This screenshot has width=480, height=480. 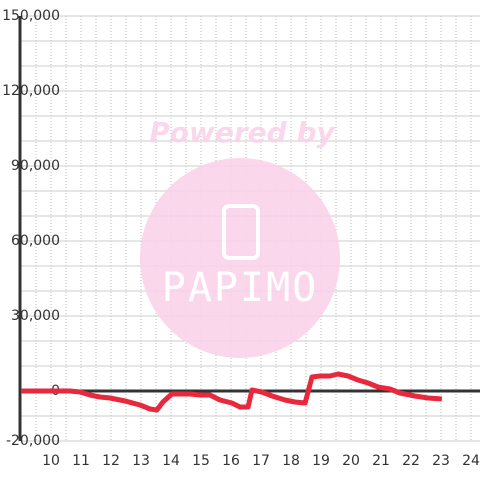 I want to click on x-tick-label: 13, so click(x=141, y=461).